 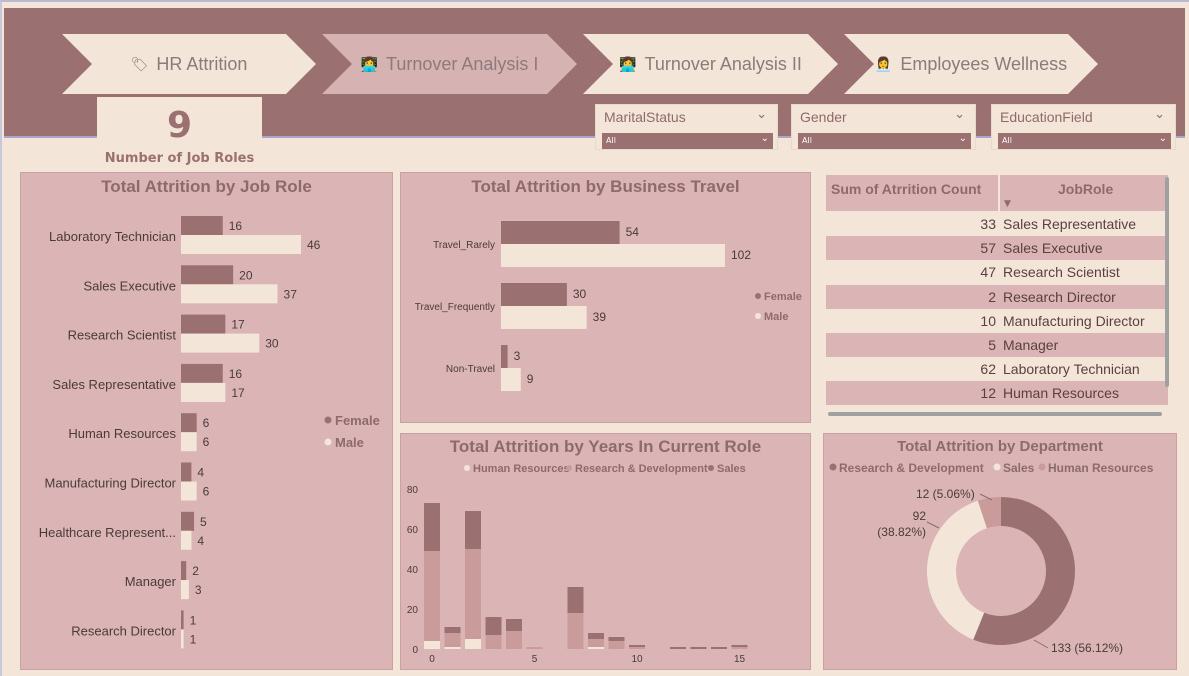 What do you see at coordinates (912, 193) in the screenshot?
I see `table-header-count: Sum of Atrrition Count` at bounding box center [912, 193].